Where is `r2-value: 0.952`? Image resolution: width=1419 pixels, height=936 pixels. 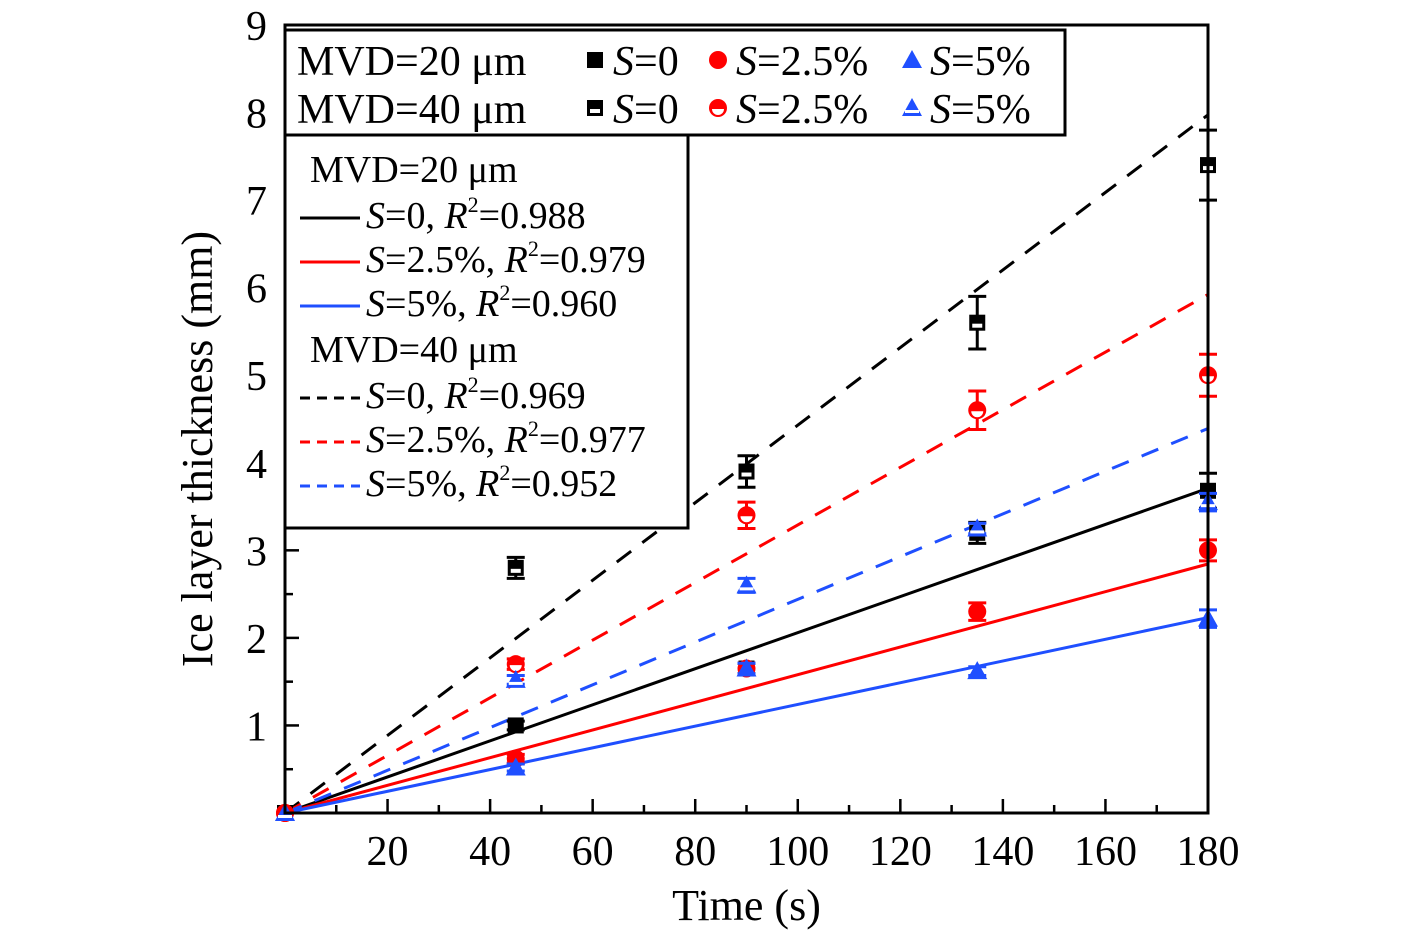
r2-value: 0.952 is located at coordinates (575, 484).